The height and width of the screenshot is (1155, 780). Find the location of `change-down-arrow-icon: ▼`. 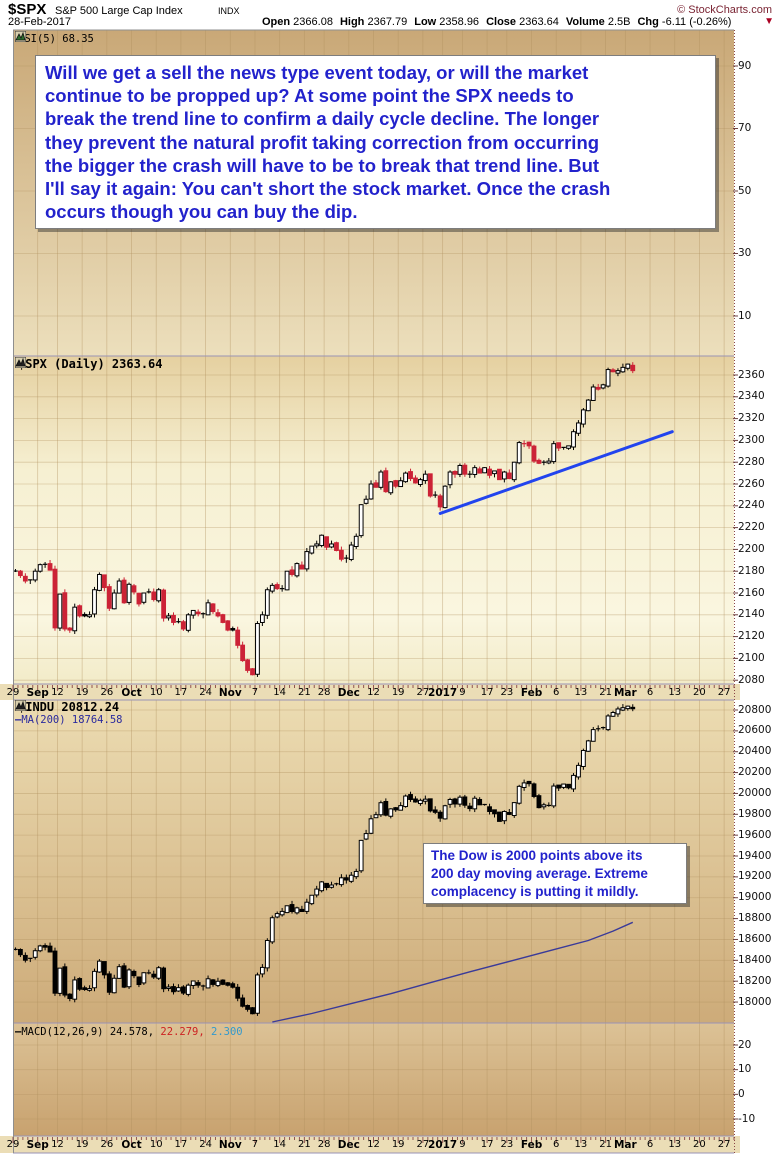

change-down-arrow-icon: ▼ is located at coordinates (769, 21).